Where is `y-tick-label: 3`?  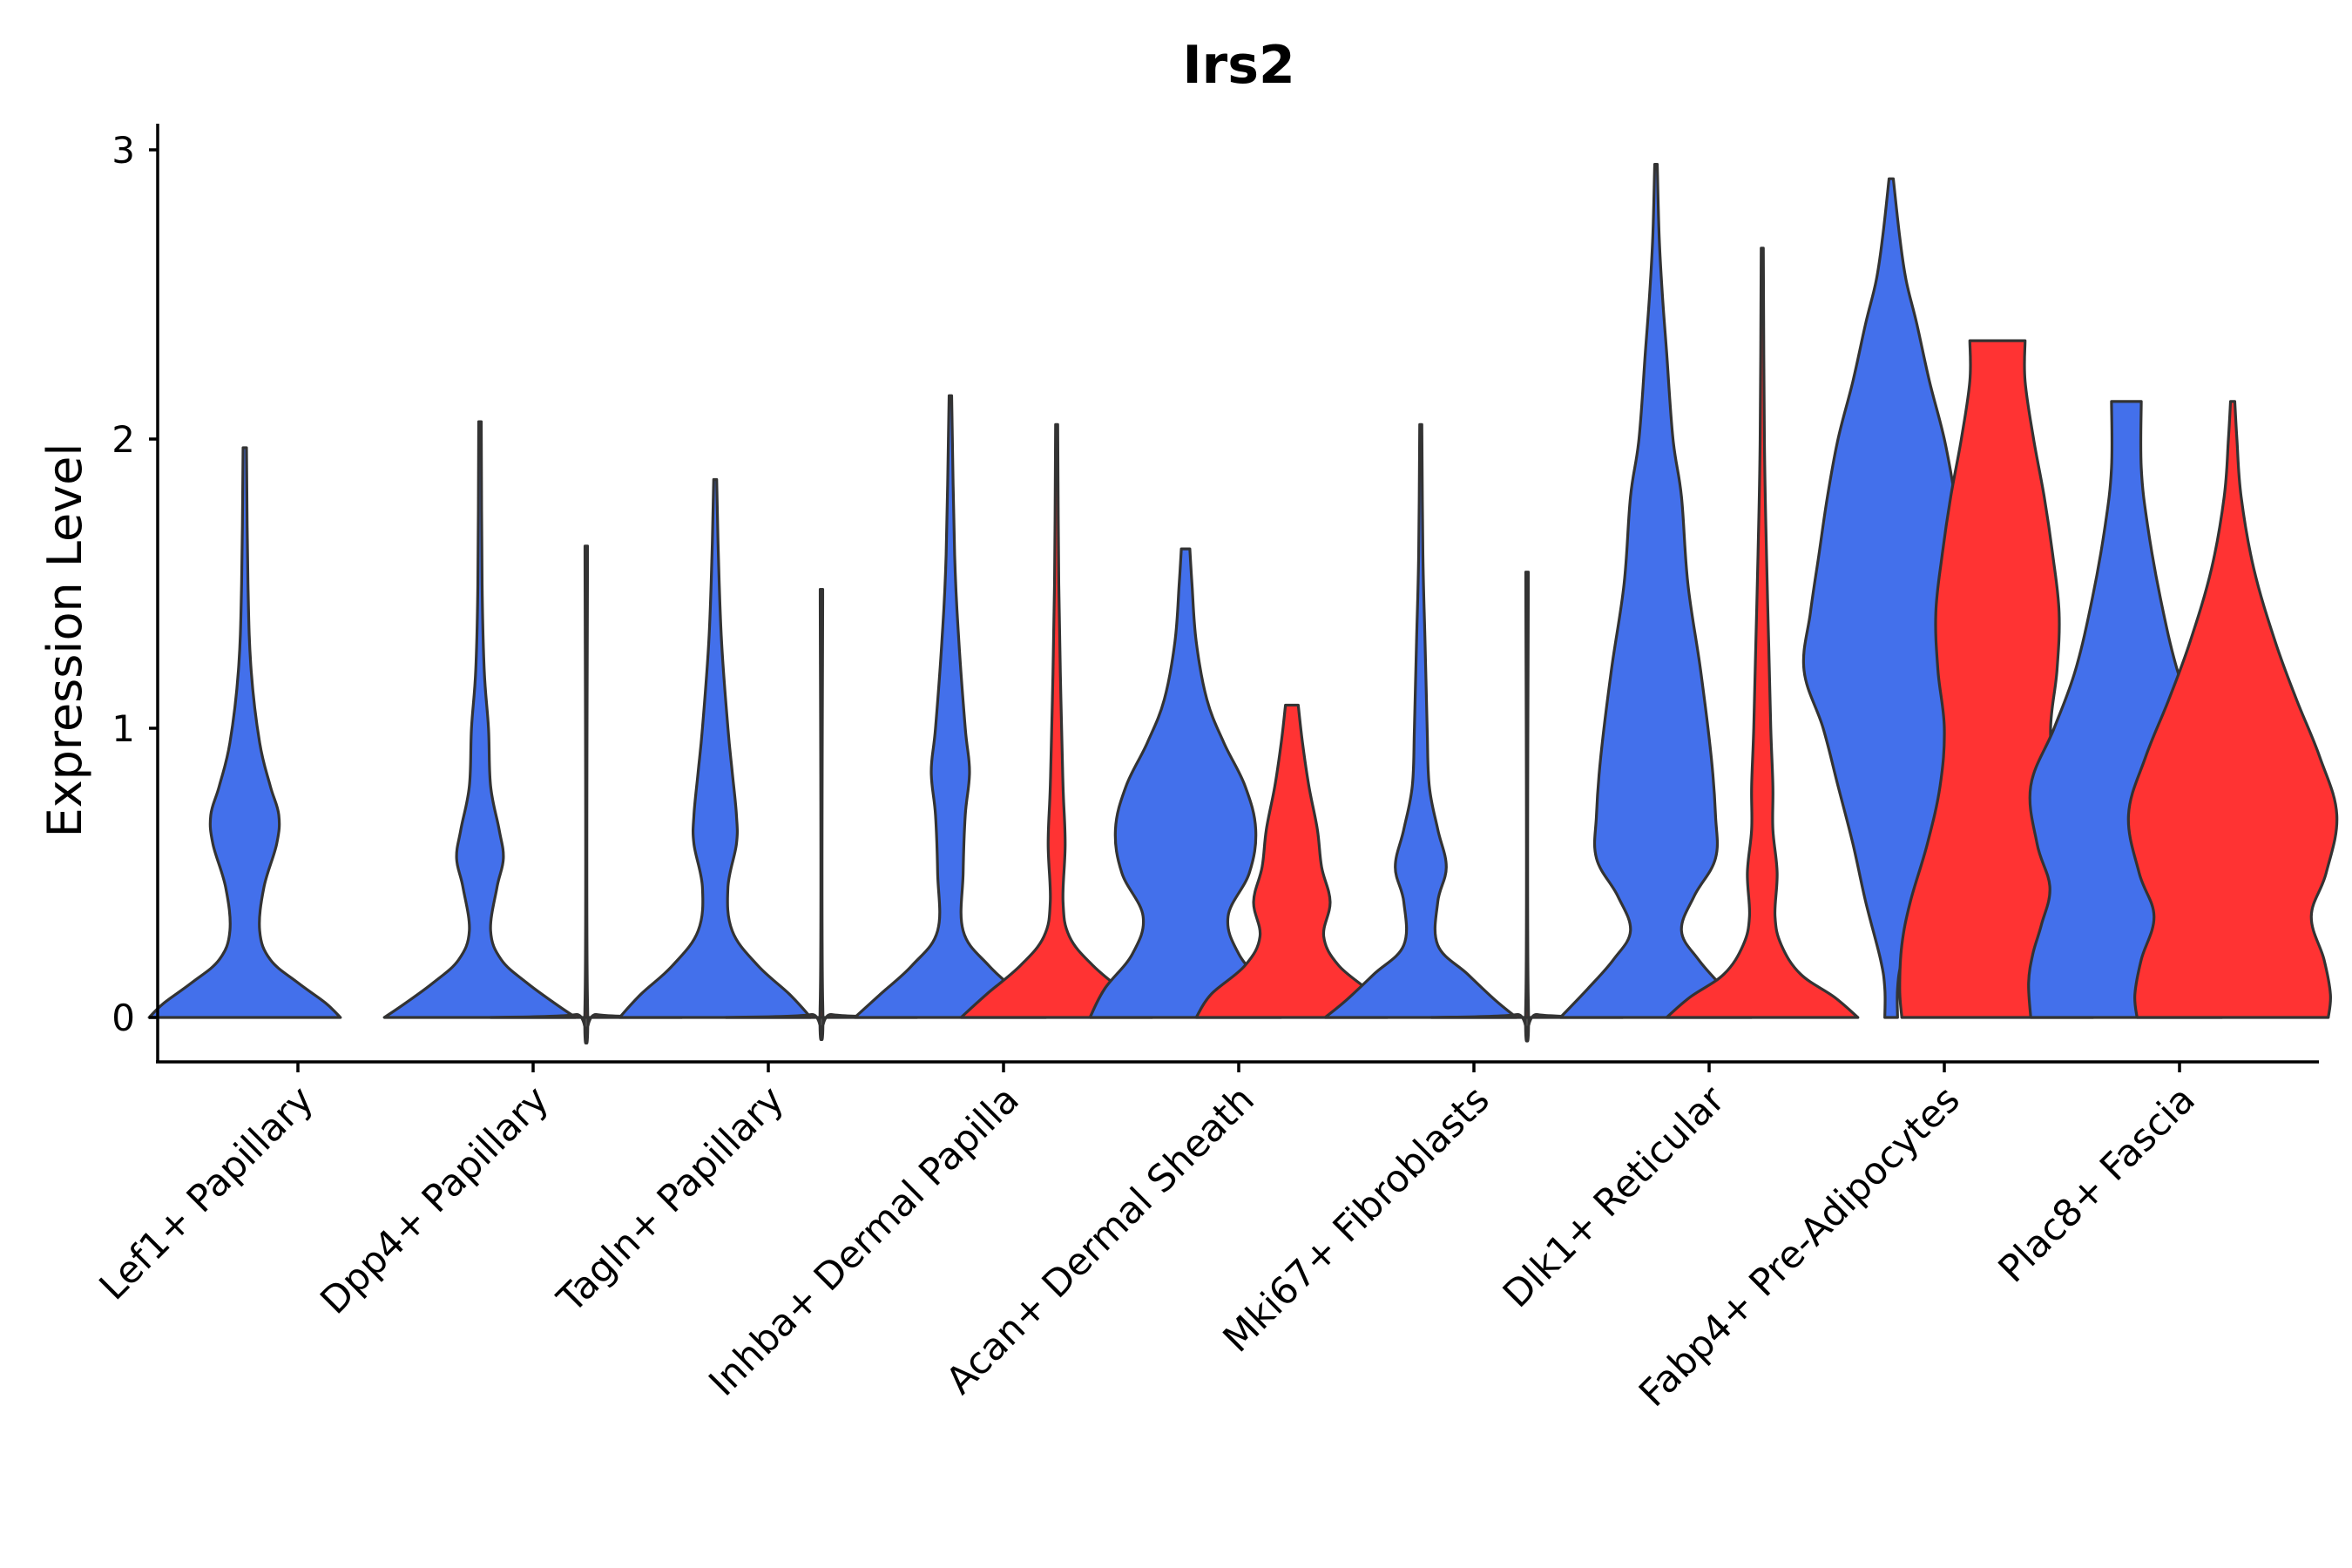 y-tick-label: 3 is located at coordinates (124, 150).